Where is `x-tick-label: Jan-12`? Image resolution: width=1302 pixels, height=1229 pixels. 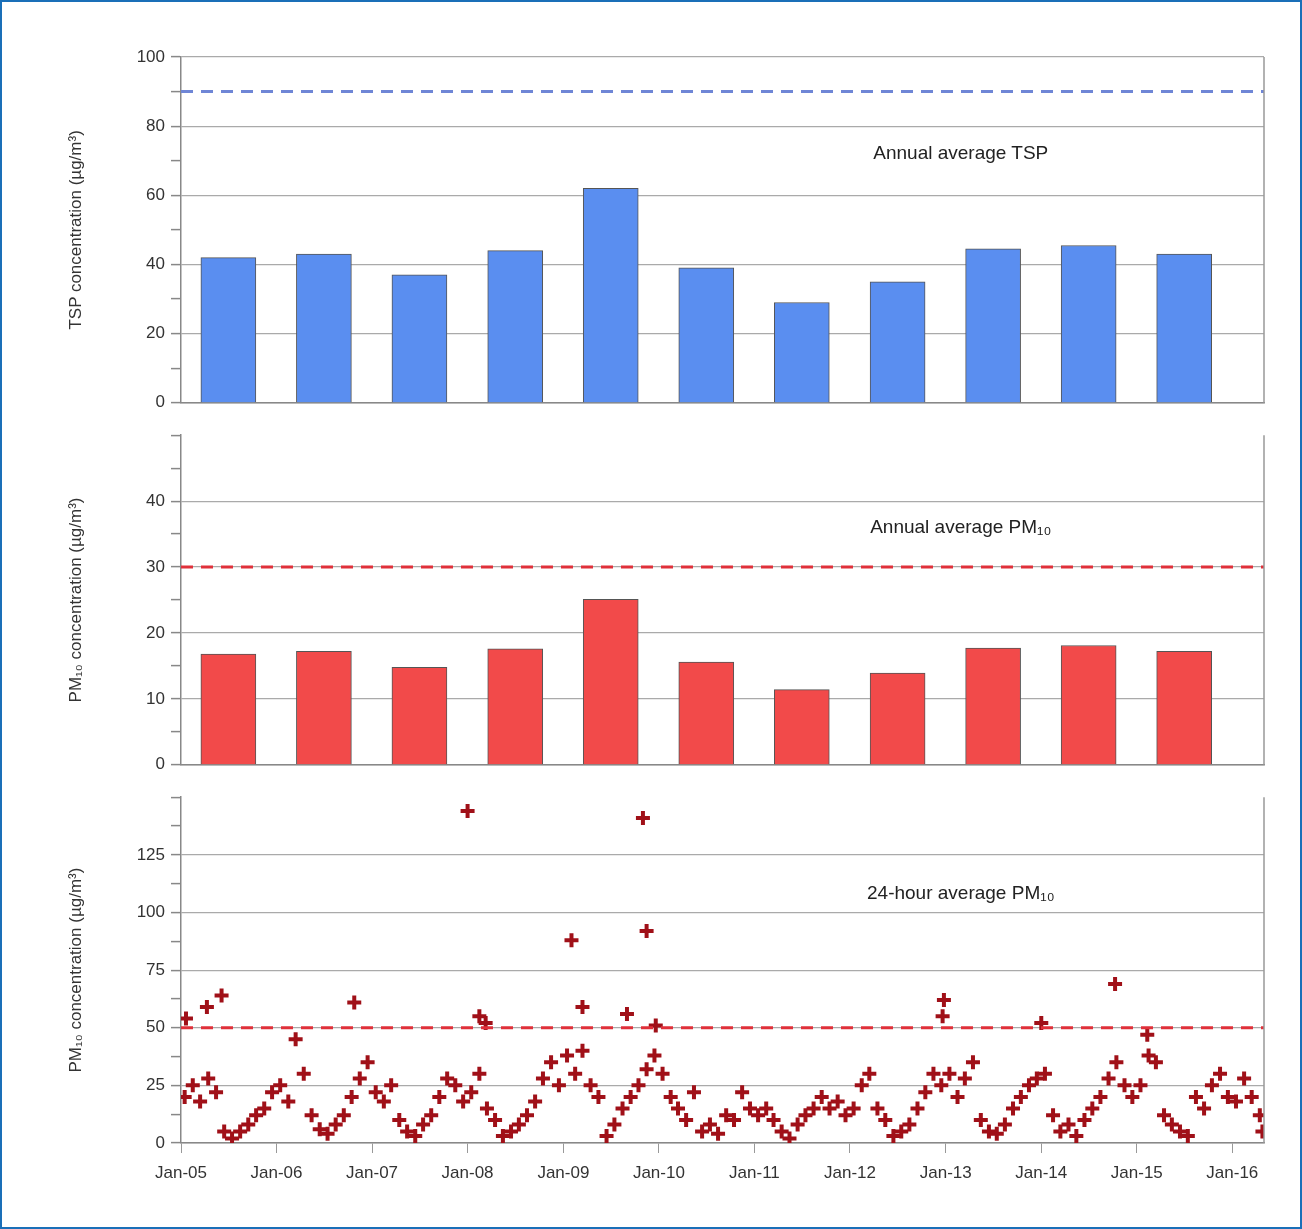 x-tick-label: Jan-12 is located at coordinates (849, 1172).